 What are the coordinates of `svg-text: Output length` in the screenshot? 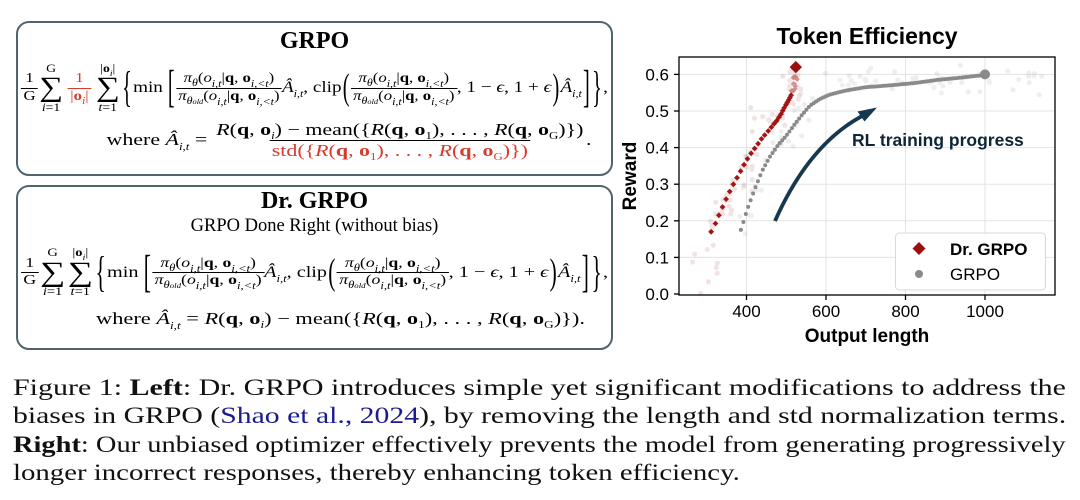 It's located at (867, 336).